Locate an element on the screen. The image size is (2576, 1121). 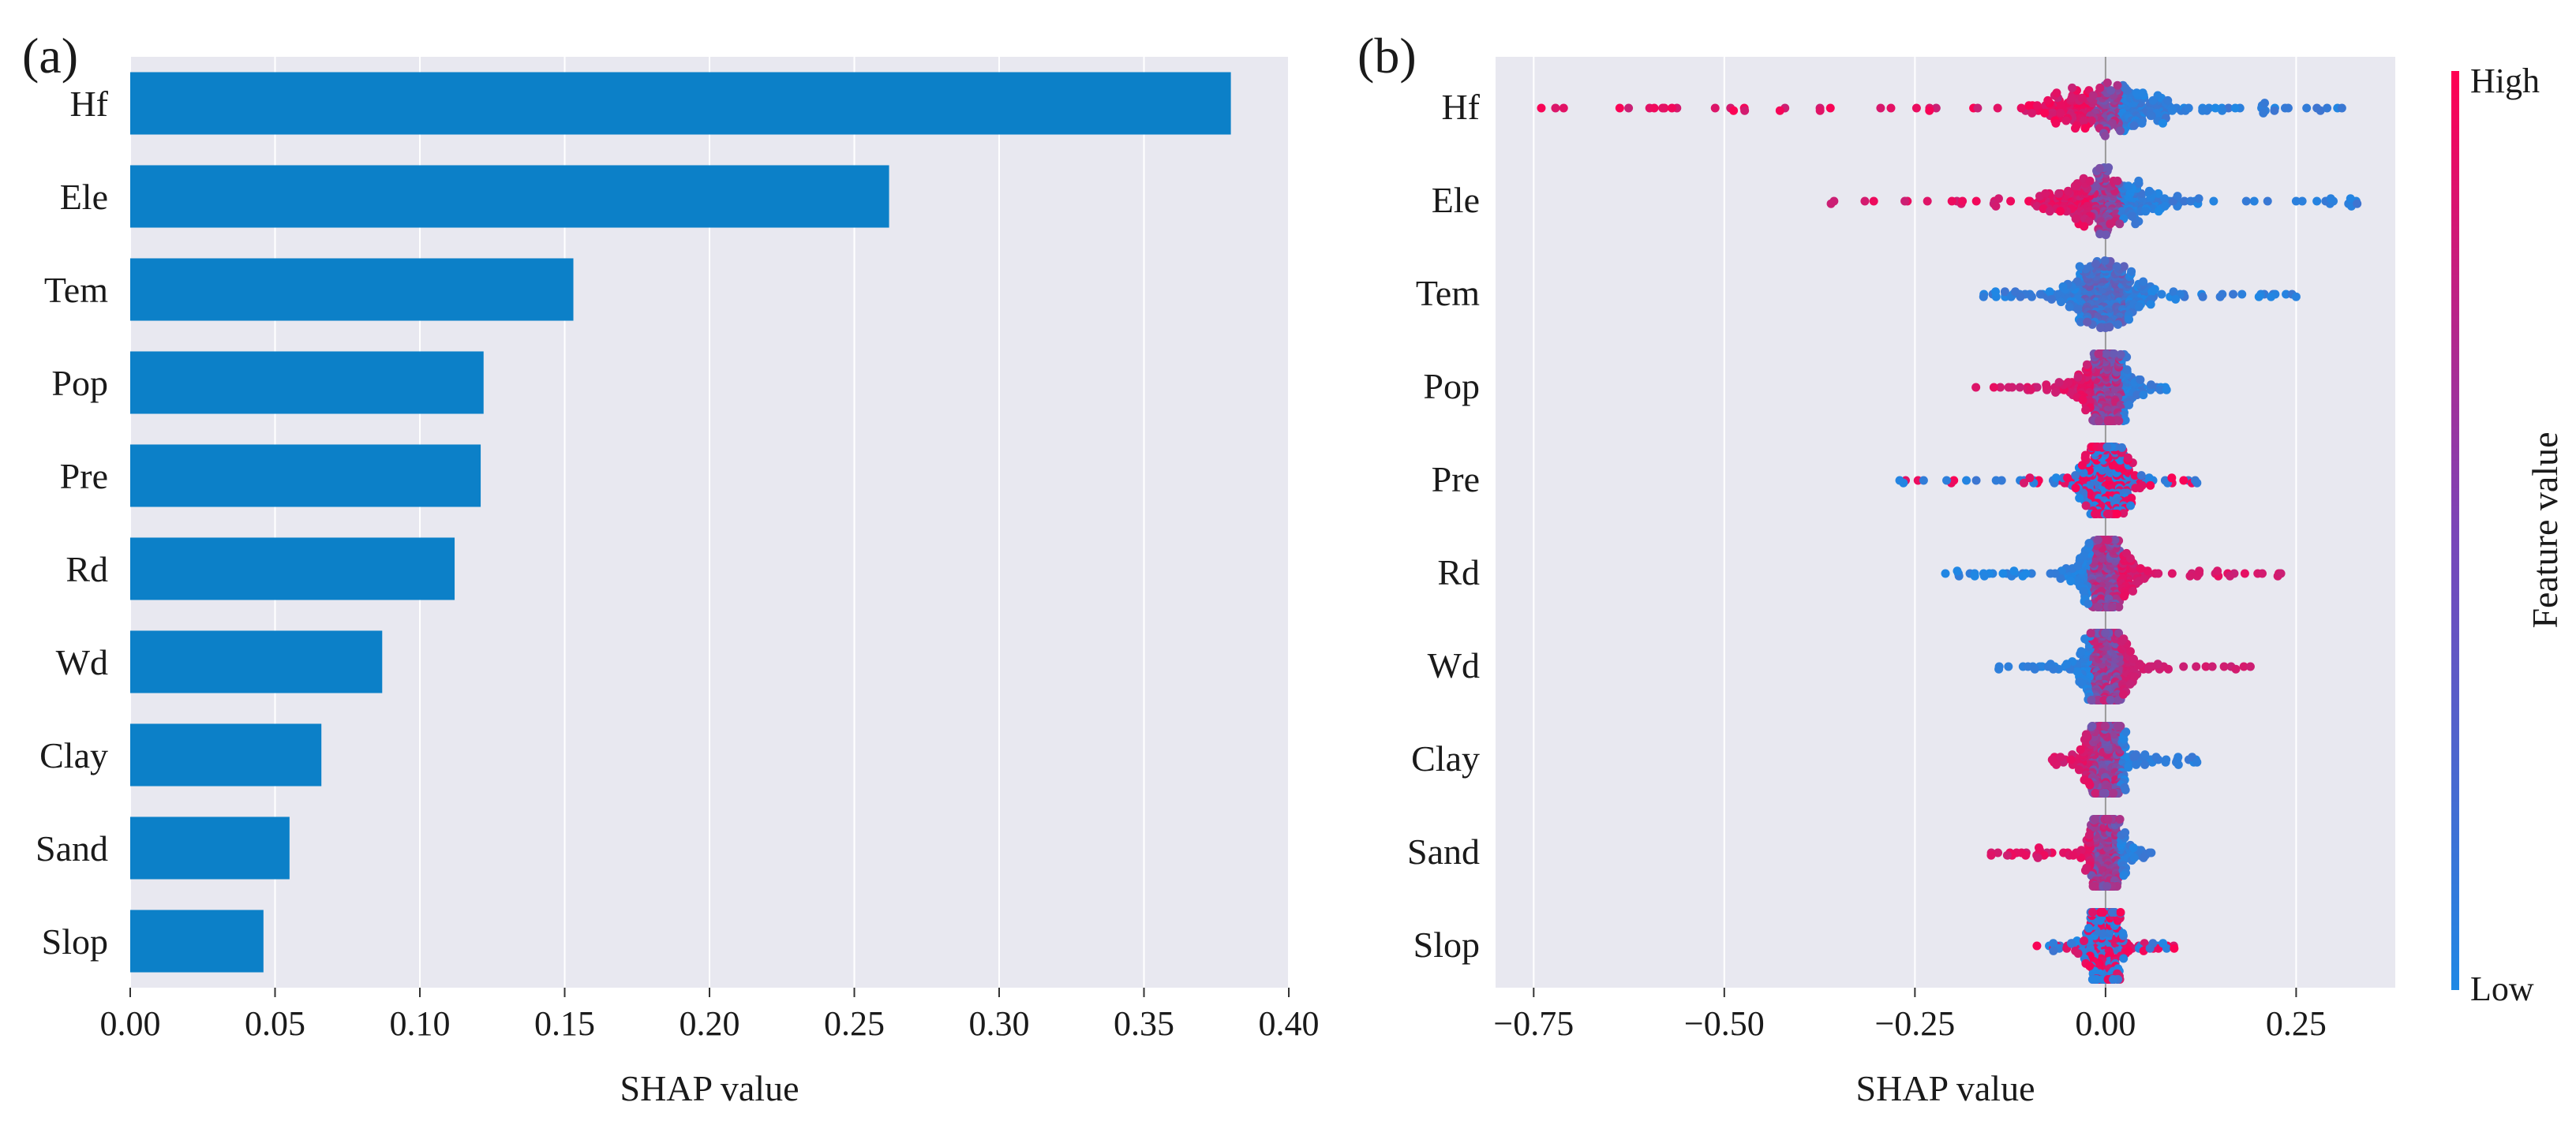
category-label: Pre is located at coordinates (84, 476).